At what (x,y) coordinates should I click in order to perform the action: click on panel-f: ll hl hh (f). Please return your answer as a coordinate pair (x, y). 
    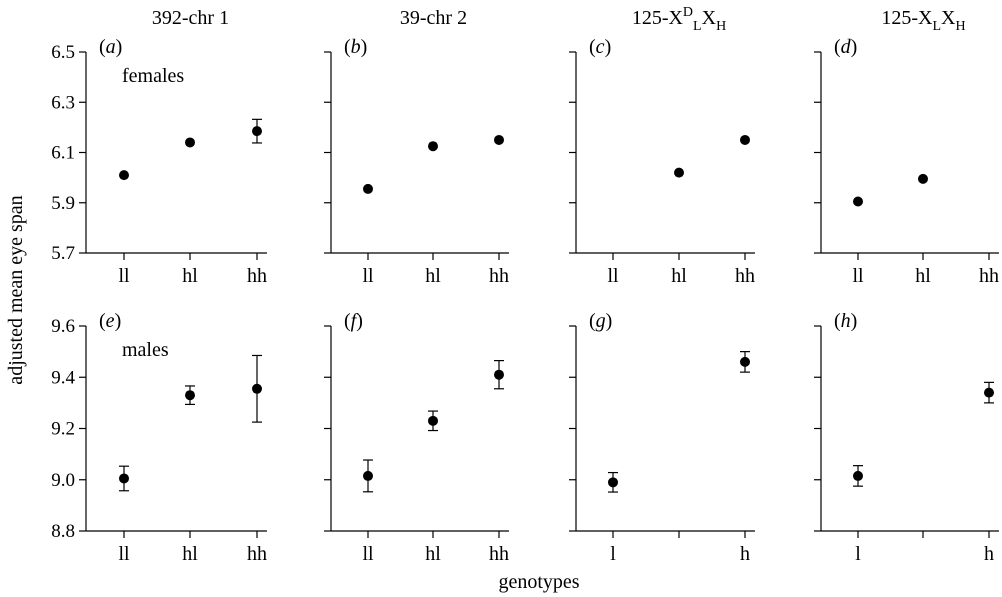
    Looking at the image, I should click on (416, 437).